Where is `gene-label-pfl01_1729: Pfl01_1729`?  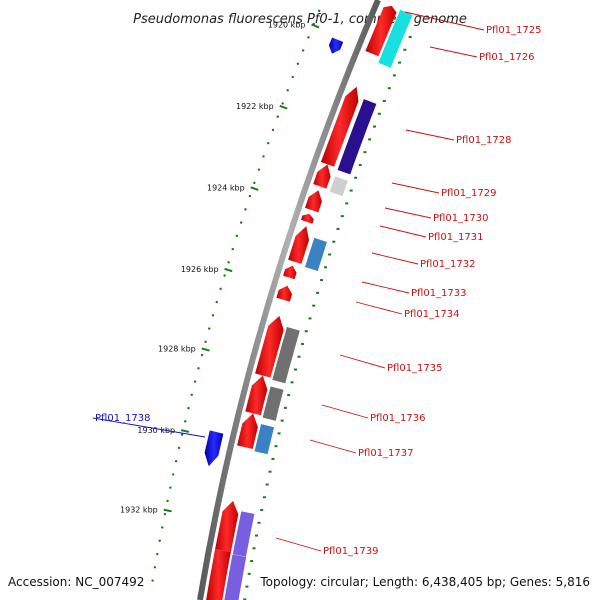
gene-label-pfl01_1729: Pfl01_1729 is located at coordinates (469, 193).